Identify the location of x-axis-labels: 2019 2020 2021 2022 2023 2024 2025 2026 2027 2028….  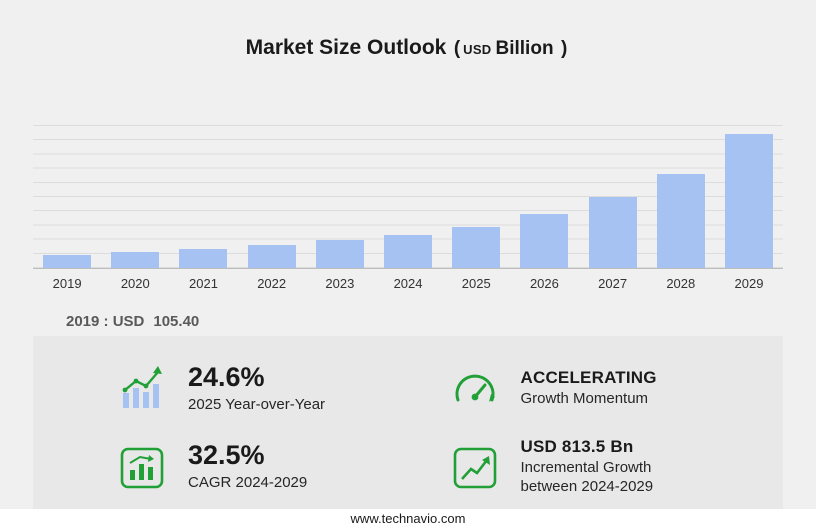
(408, 283).